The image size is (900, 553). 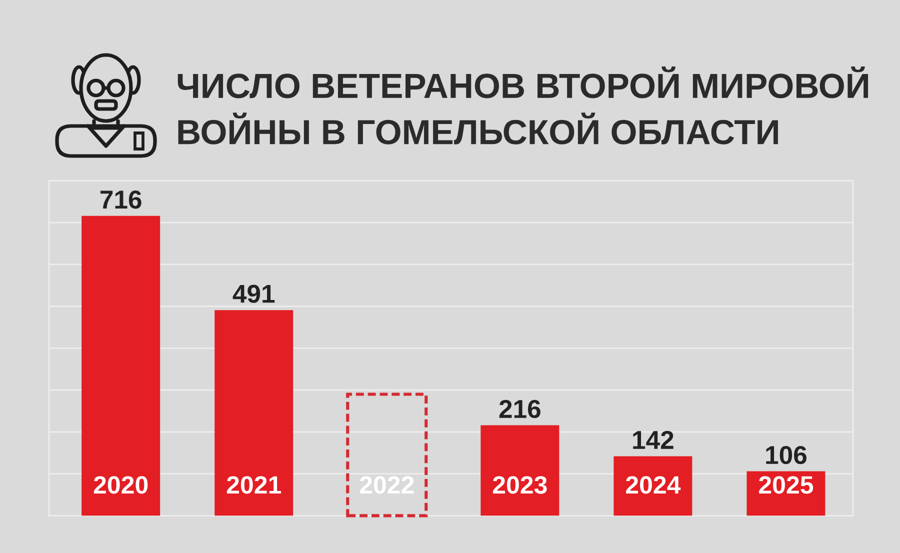 What do you see at coordinates (786, 455) in the screenshot?
I see `data-label: 106` at bounding box center [786, 455].